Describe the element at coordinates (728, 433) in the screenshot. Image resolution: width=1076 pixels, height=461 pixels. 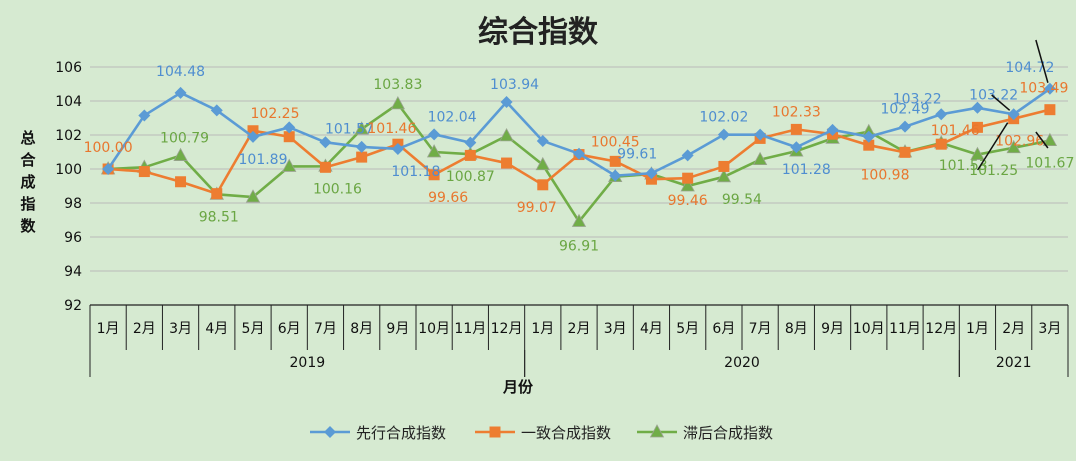
I see `legend-entry: 滞后合成指数` at that location.